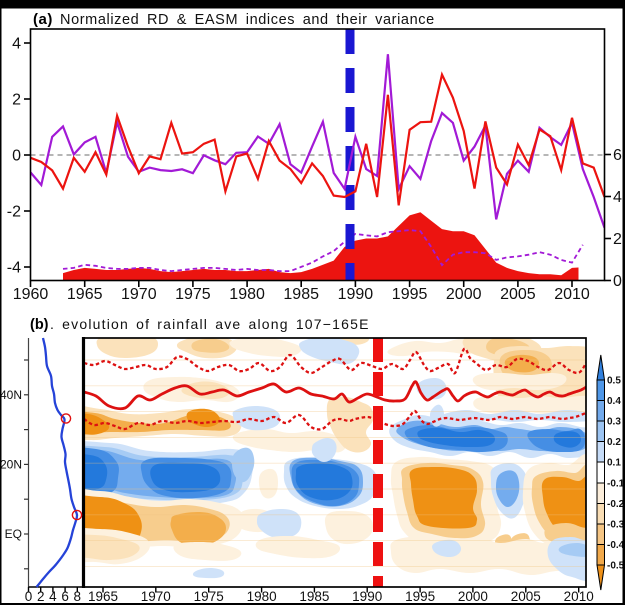 The width and height of the screenshot is (625, 610). What do you see at coordinates (11, 395) in the screenshot?
I see `svg-text: 40N` at bounding box center [11, 395].